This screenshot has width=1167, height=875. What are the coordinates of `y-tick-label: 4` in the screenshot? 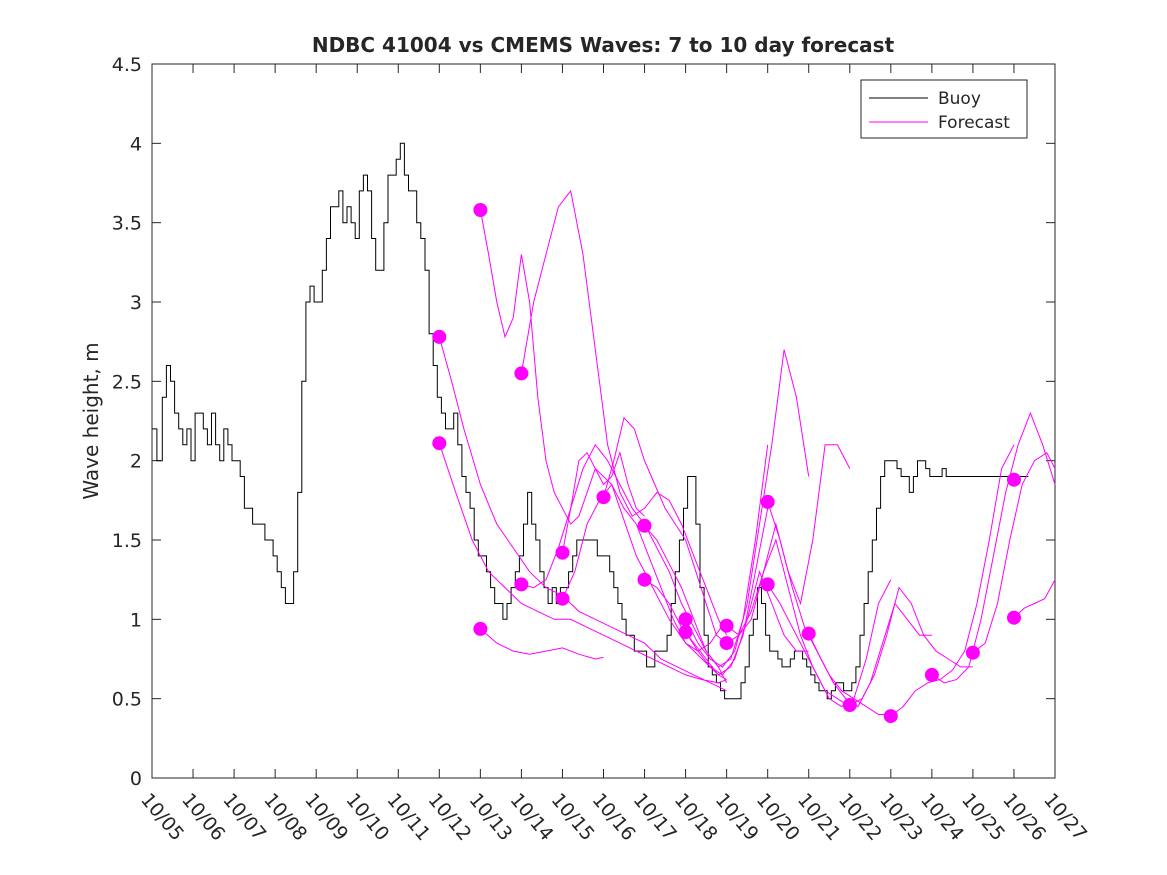 It's located at (136, 144).